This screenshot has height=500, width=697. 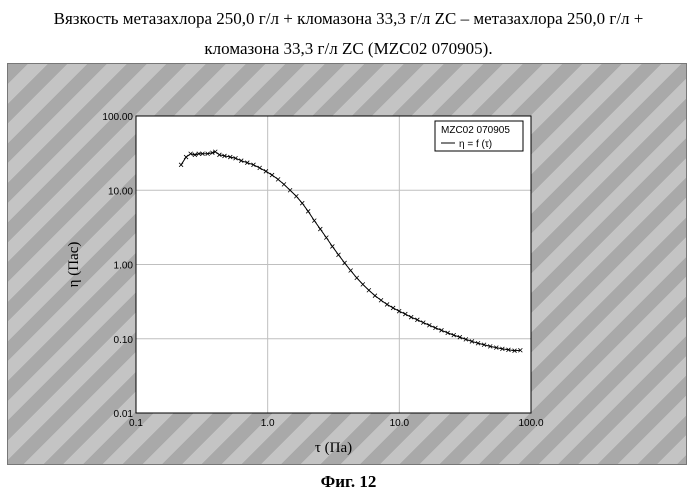 I want to click on y-tick-label: 0.01, so click(x=124, y=414).